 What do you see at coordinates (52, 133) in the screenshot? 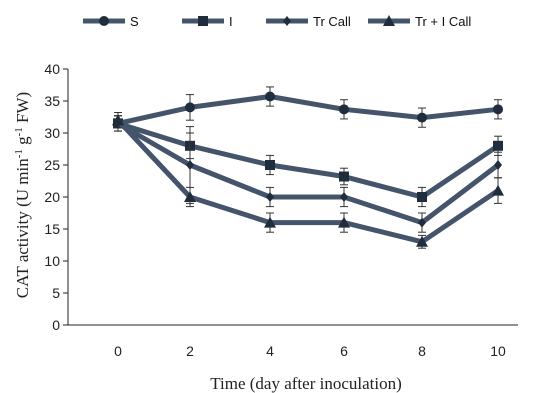
I see `y-tick-label: 30` at bounding box center [52, 133].